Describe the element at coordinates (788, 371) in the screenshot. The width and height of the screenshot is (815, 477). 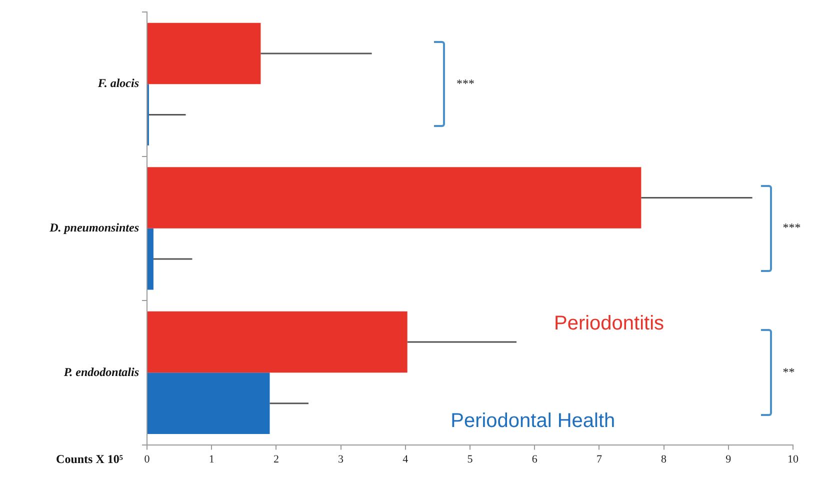
I see `annotation: **` at that location.